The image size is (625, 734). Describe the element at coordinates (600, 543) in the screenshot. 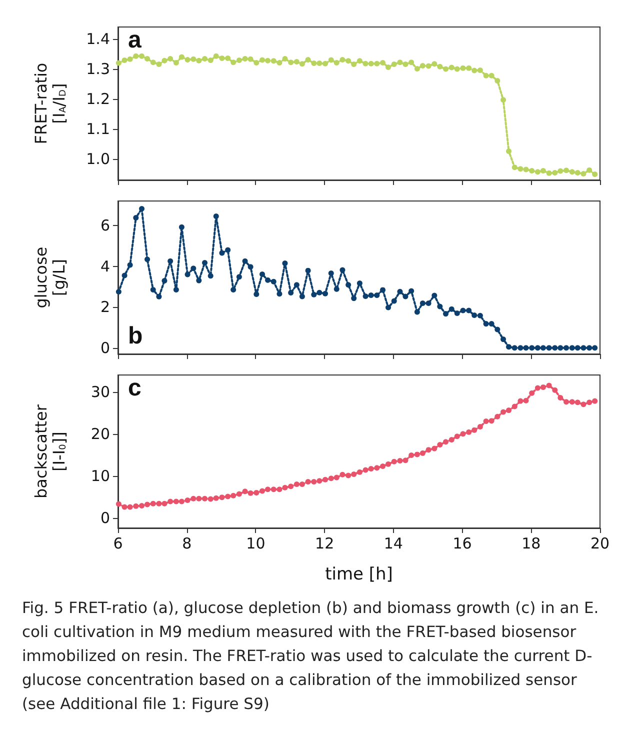

I see `x-tick-label: 20` at that location.